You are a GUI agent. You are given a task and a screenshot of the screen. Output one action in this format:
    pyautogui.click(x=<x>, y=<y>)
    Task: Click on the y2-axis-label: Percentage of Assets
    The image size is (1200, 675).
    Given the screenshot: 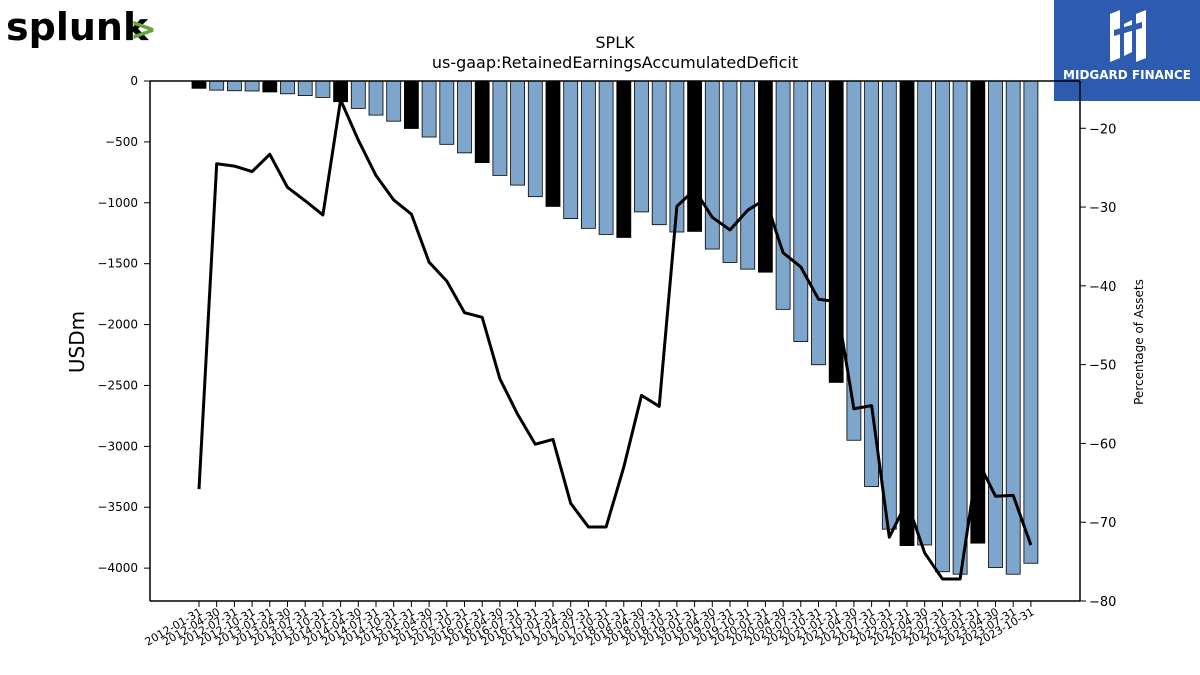 What is the action you would take?
    pyautogui.click(x=1139, y=342)
    